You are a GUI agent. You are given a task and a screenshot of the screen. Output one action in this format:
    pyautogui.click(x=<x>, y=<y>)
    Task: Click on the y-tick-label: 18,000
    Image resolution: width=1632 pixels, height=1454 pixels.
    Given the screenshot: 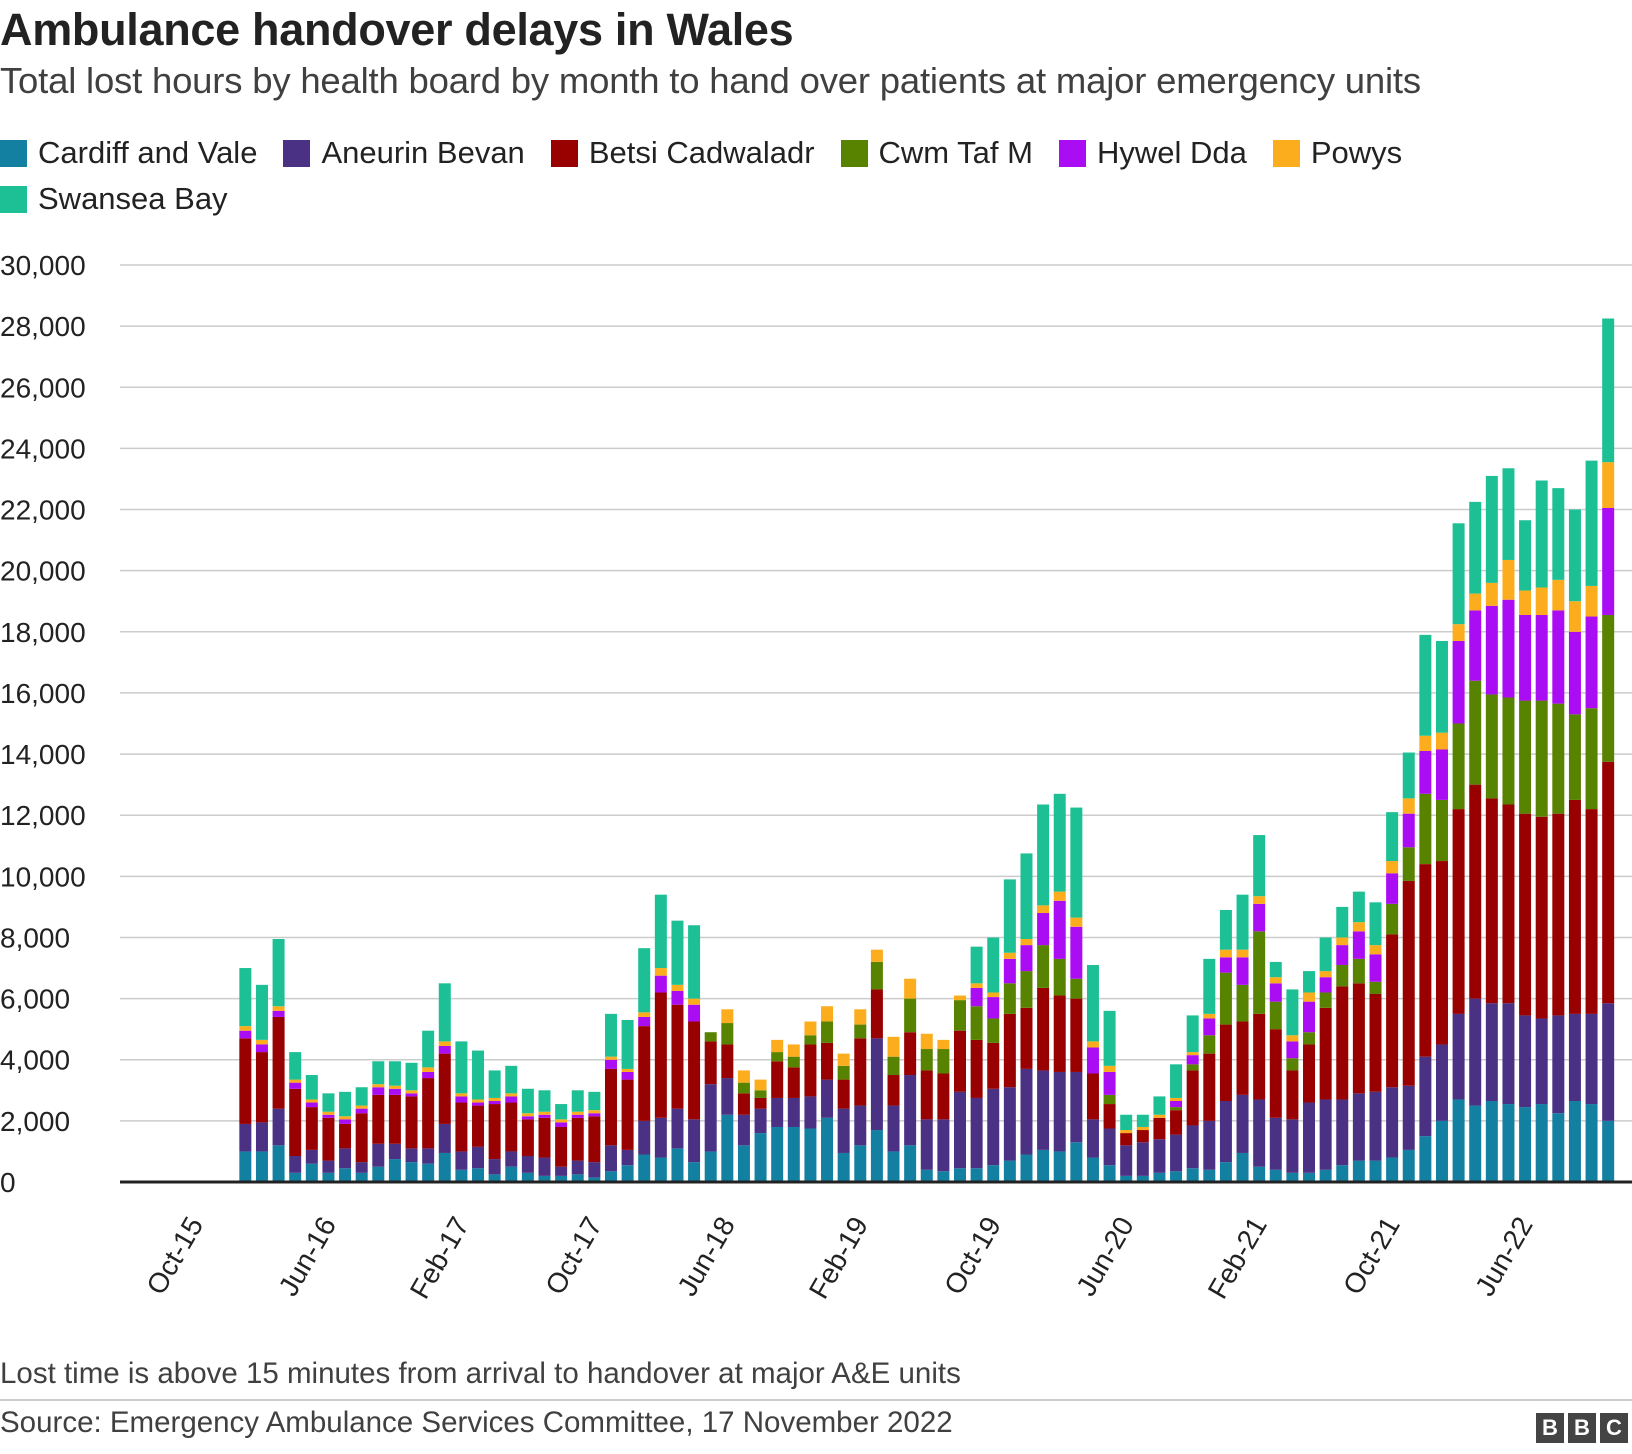 What is the action you would take?
    pyautogui.click(x=43, y=632)
    